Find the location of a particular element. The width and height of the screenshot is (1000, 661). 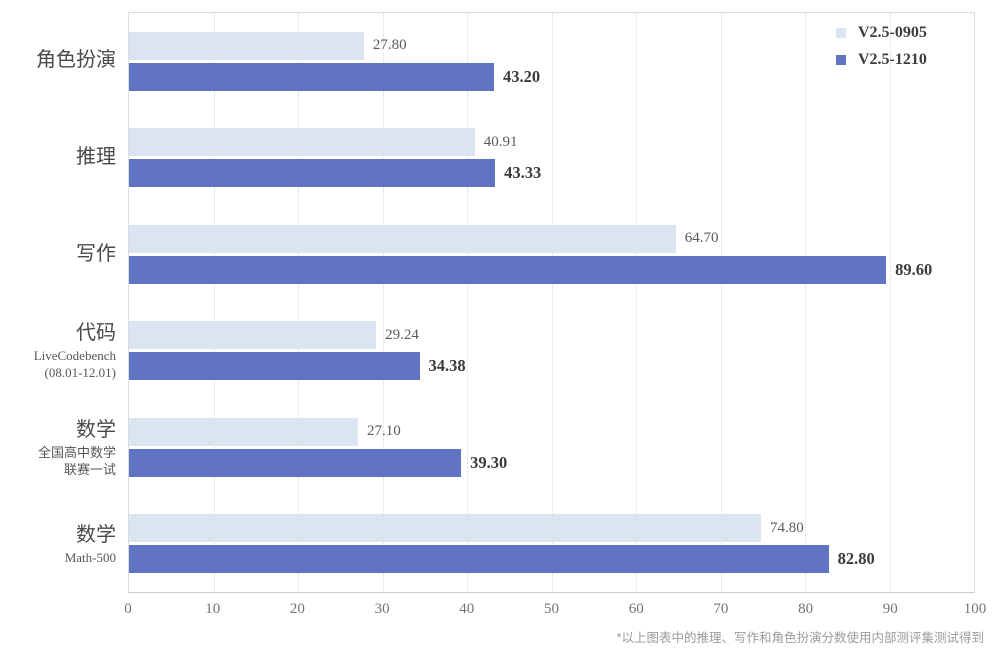

bar-line: 27.80 is located at coordinates (551, 45).